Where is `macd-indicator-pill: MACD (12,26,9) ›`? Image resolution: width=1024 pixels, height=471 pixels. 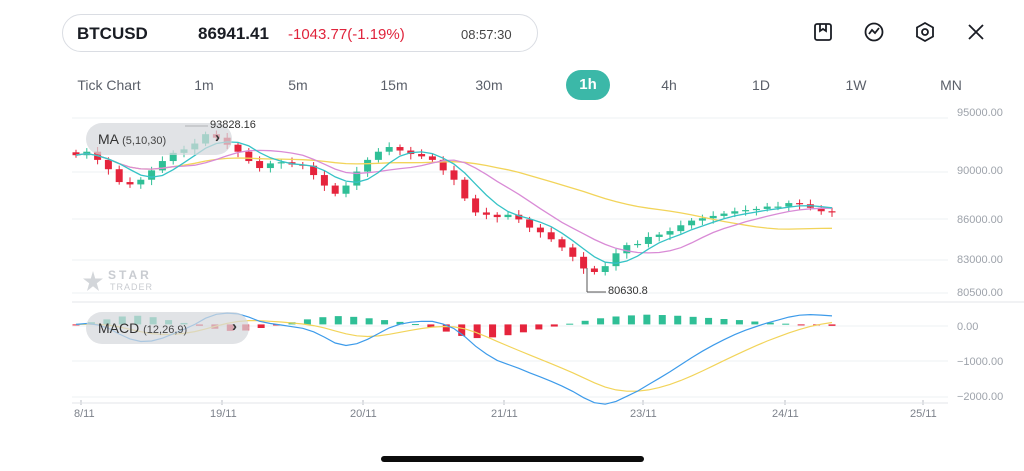
macd-indicator-pill: MACD (12,26,9) › is located at coordinates (167, 328).